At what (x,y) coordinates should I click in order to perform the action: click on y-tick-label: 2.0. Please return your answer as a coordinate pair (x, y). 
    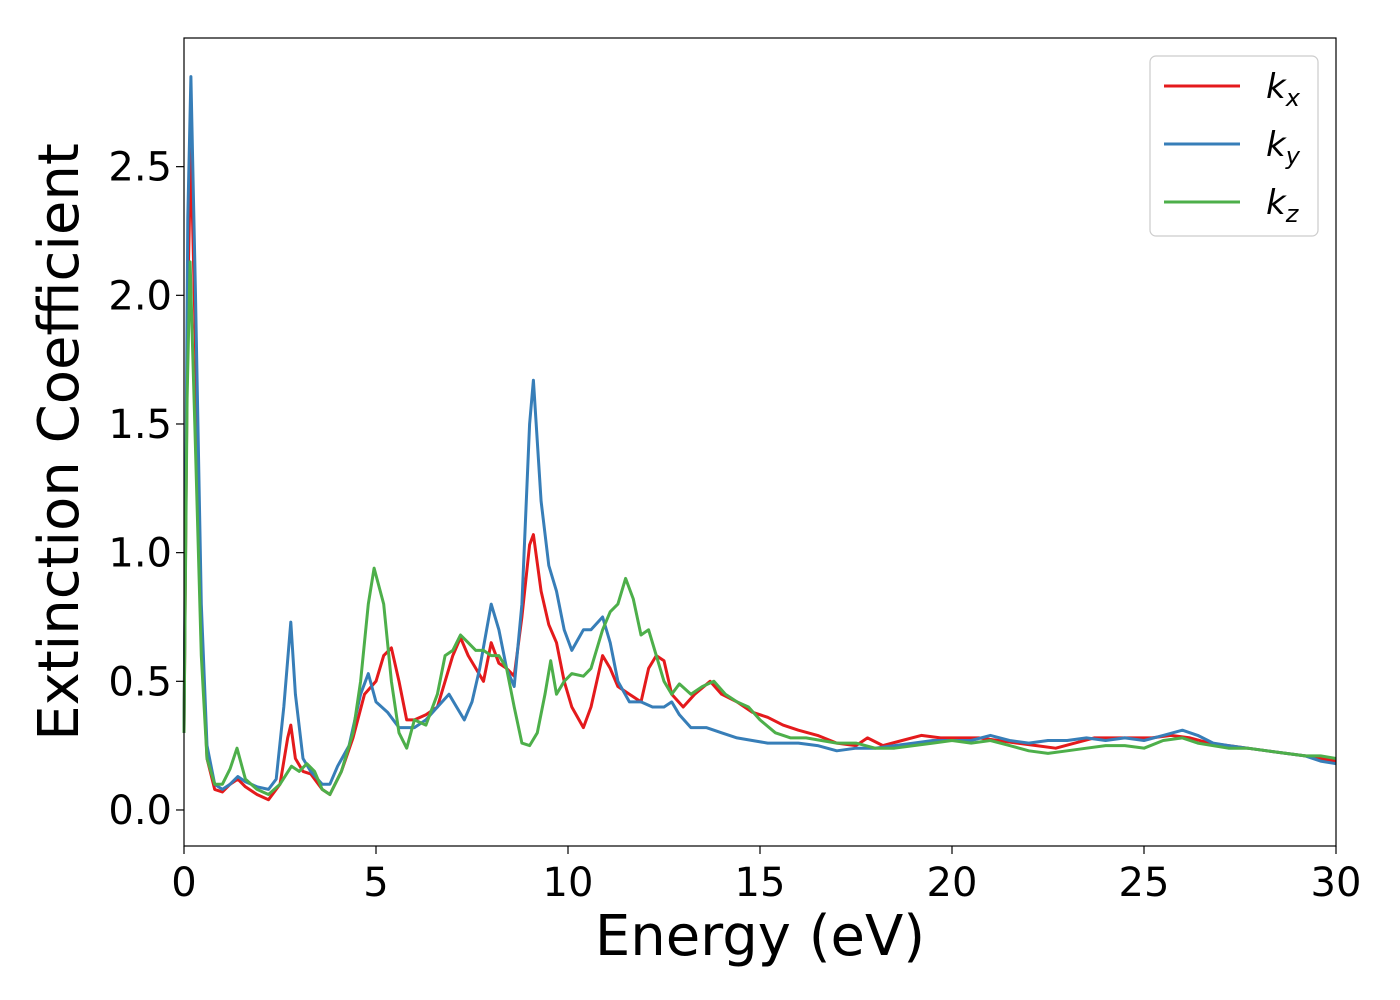
    Looking at the image, I should click on (140, 296).